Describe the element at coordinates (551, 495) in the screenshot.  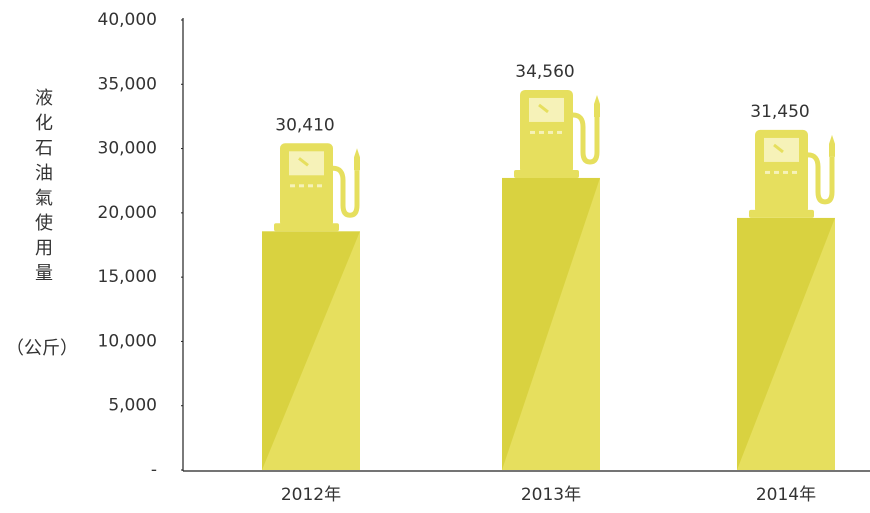
I see `x-tick-label: 2013年` at that location.